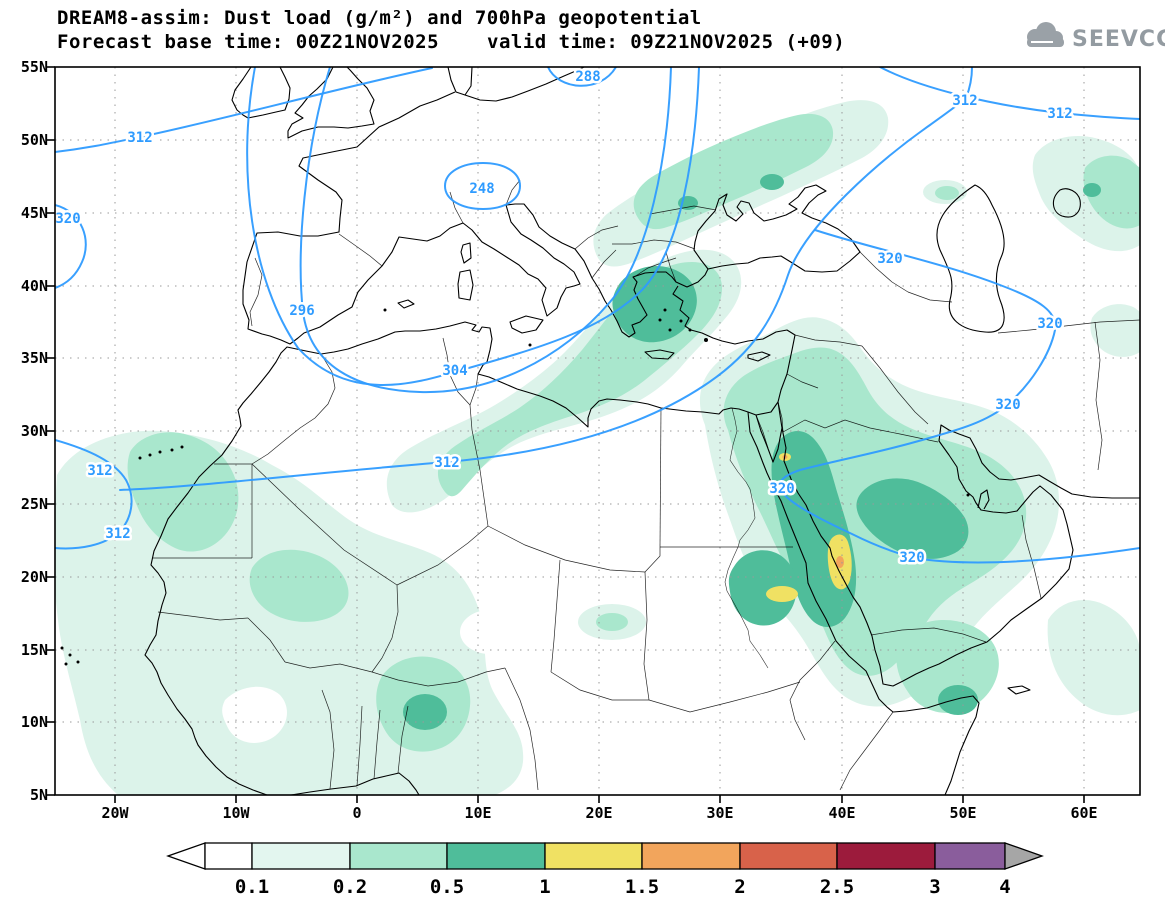  I want to click on island-corsica, so click(466, 253).